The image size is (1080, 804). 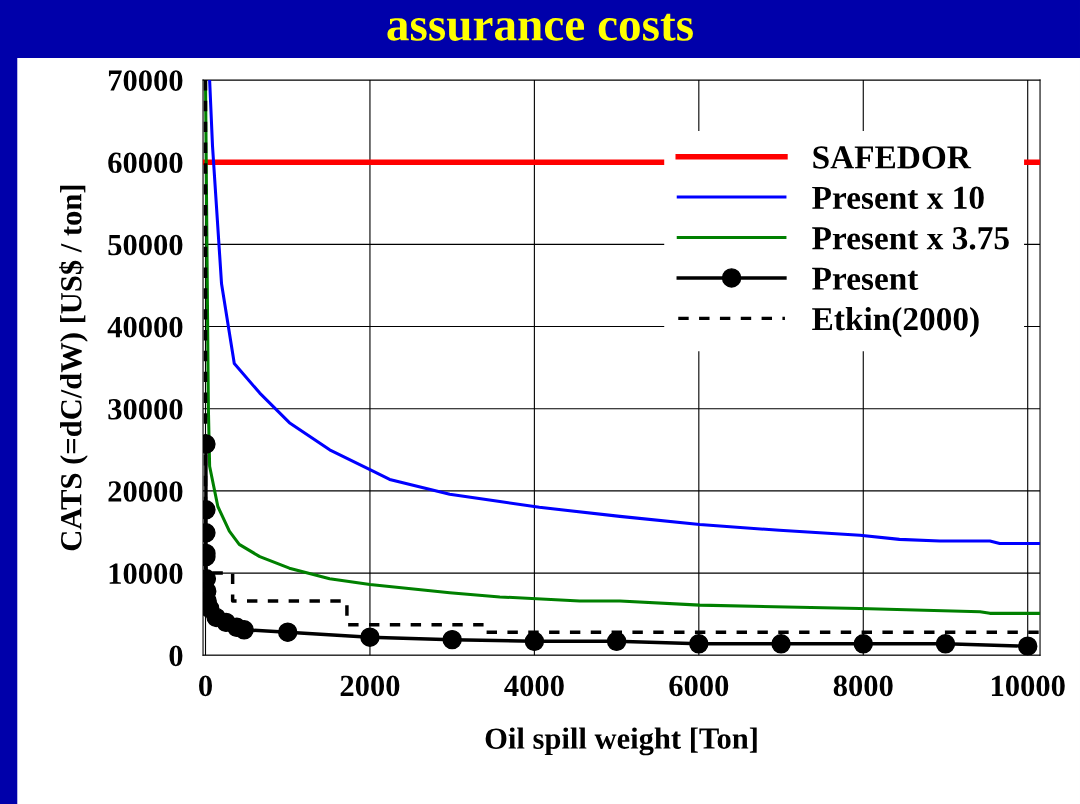 What do you see at coordinates (892, 157) in the screenshot?
I see `legend-label: SAFEDOR` at bounding box center [892, 157].